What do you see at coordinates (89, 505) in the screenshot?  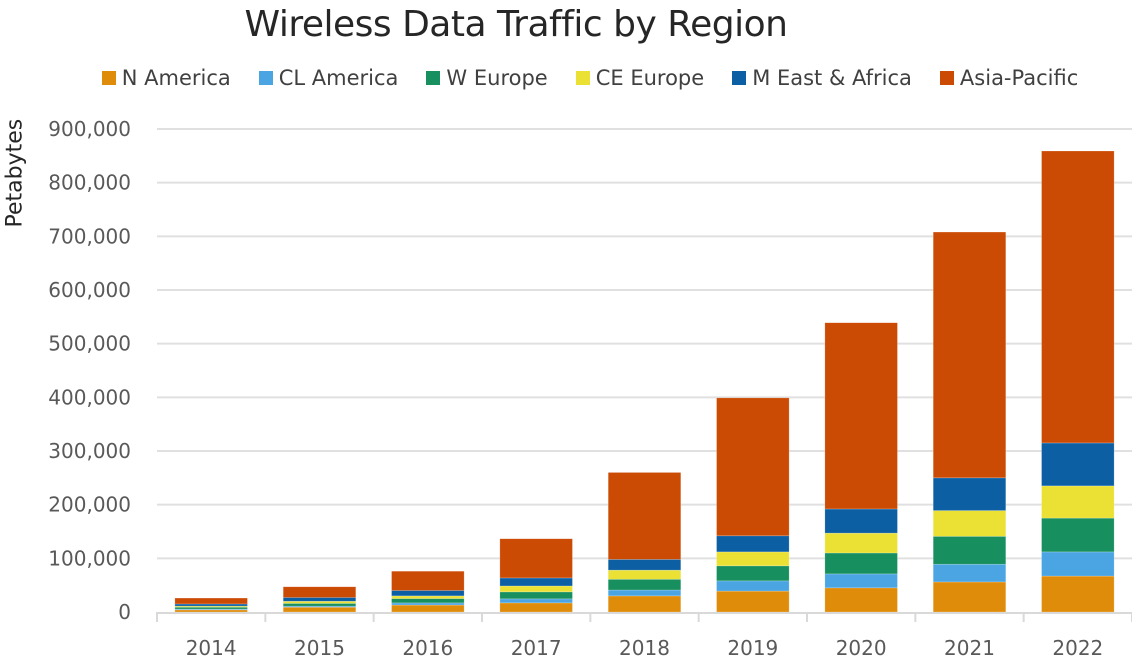 I see `y-tick-label: 200,000` at bounding box center [89, 505].